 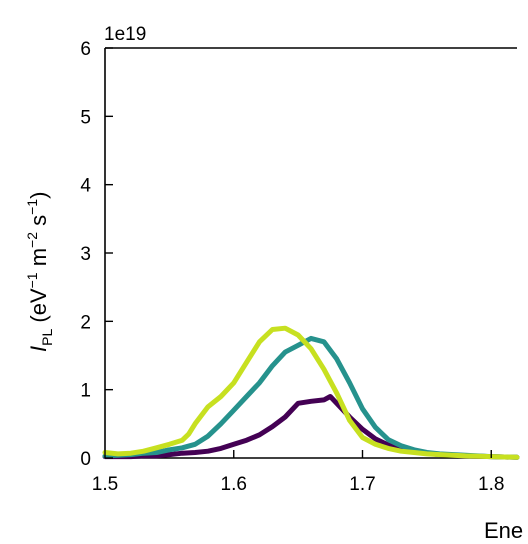 I want to click on x-axis-label: Ene, so click(x=503, y=530).